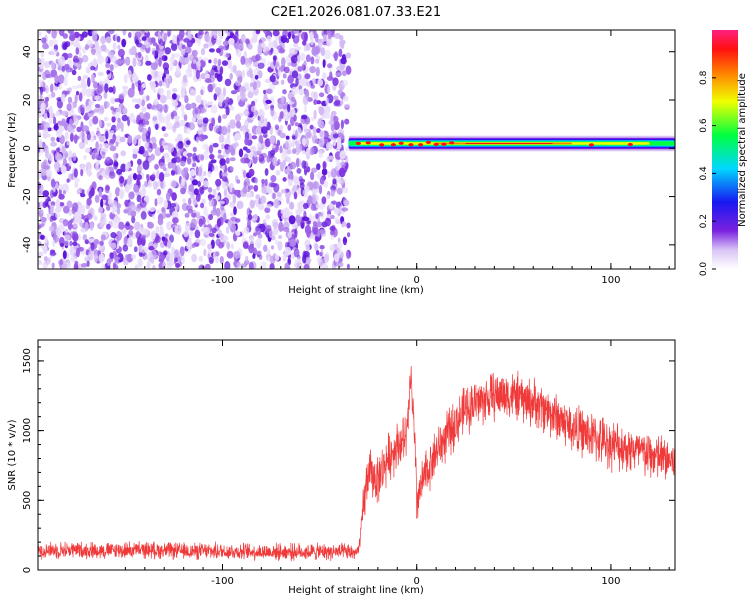  Describe the element at coordinates (27, 500) in the screenshot. I see `y-tick-label: 500` at that location.